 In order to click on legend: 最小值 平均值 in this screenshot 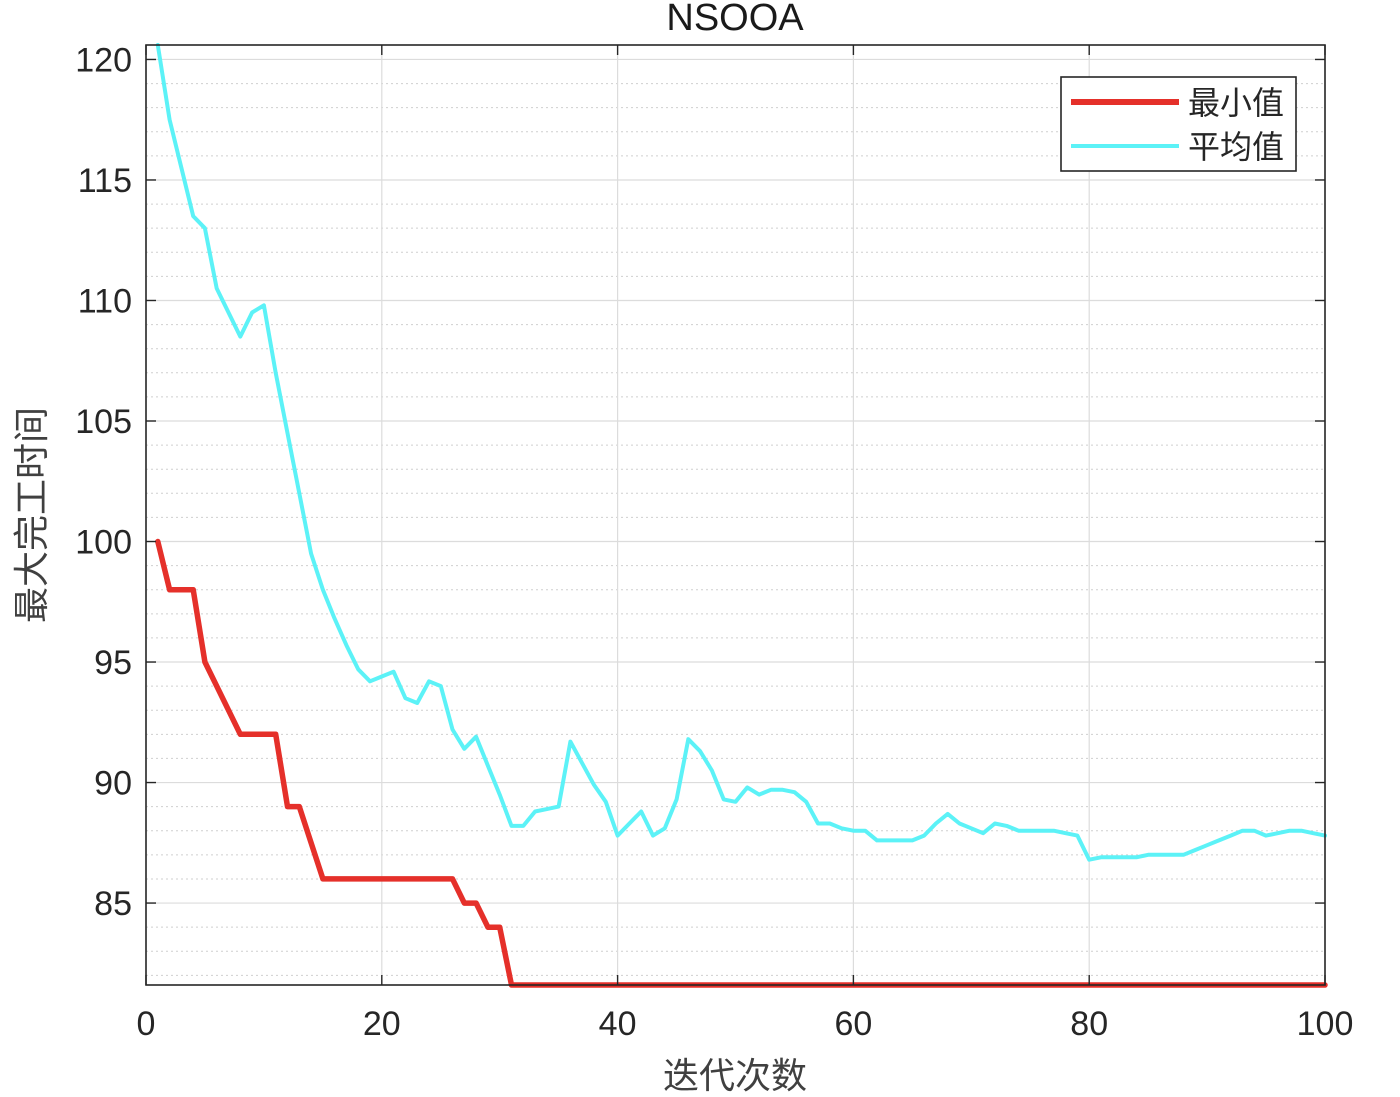, I will do `click(1178, 124)`.